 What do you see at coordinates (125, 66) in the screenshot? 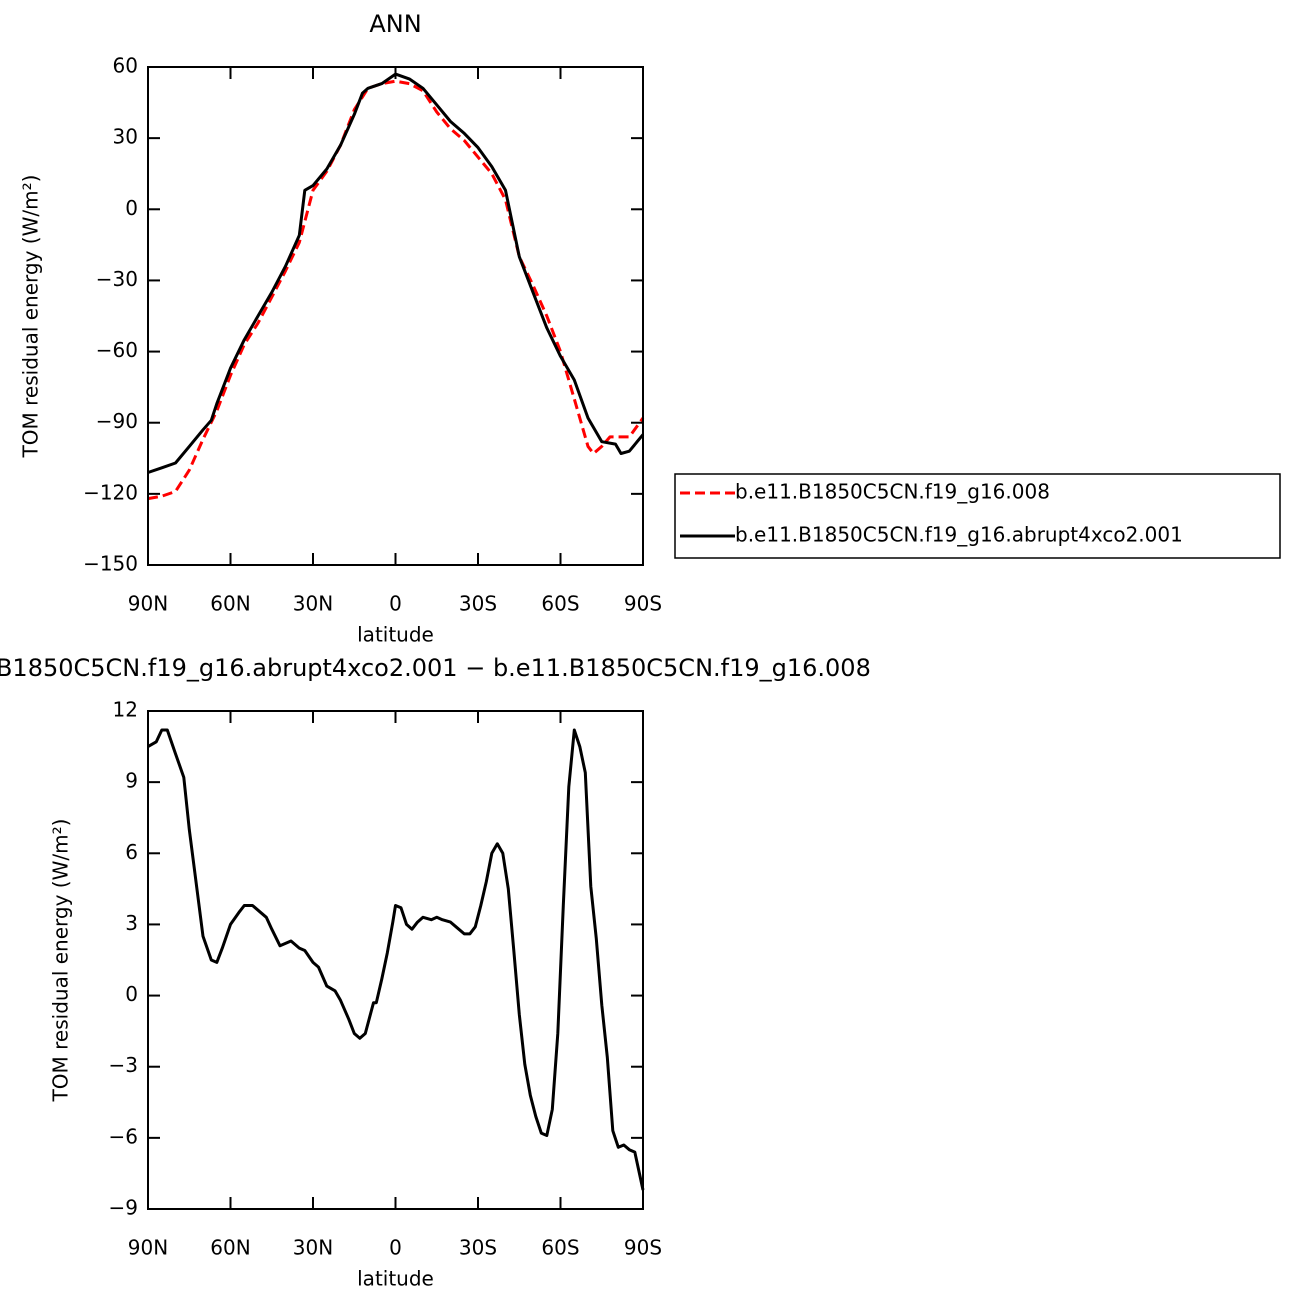
I see `y-tick-label: 60` at bounding box center [125, 66].